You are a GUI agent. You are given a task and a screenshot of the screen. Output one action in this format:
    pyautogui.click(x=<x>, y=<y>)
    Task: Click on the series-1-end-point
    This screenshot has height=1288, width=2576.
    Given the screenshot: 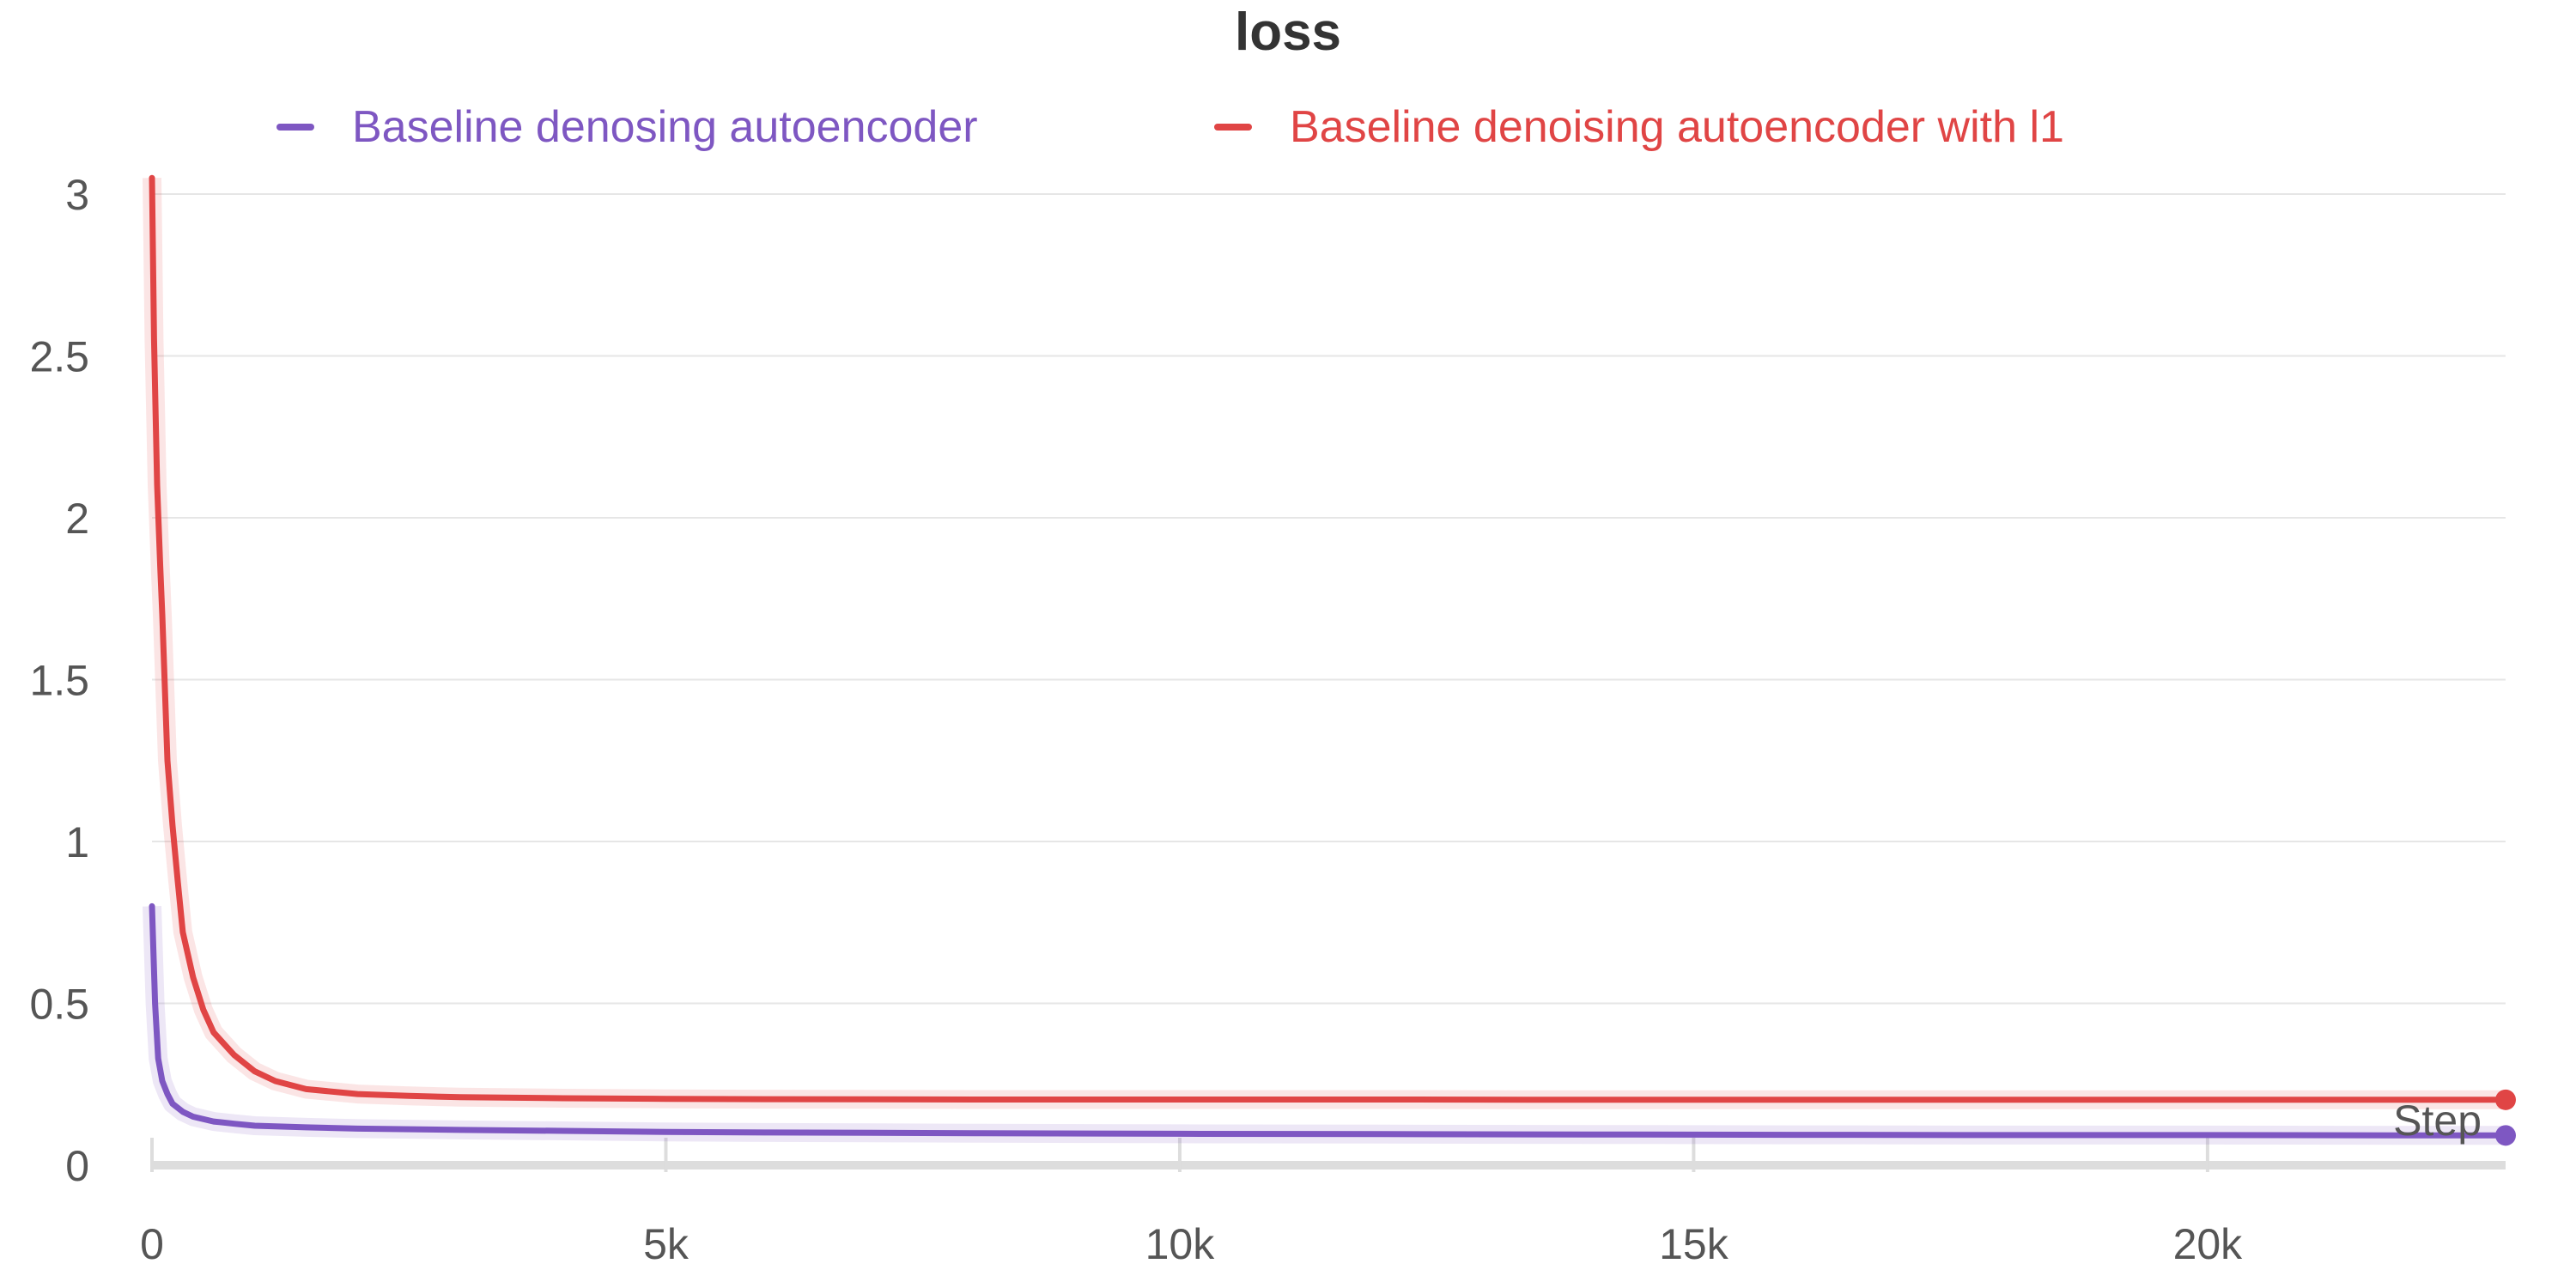 What is the action you would take?
    pyautogui.click(x=2506, y=1135)
    